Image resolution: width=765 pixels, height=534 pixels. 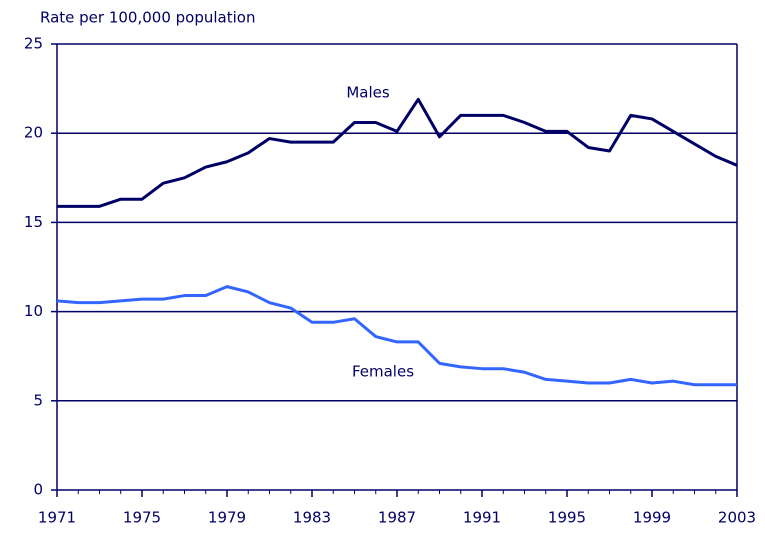 What do you see at coordinates (383, 372) in the screenshot?
I see `series-label: Females` at bounding box center [383, 372].